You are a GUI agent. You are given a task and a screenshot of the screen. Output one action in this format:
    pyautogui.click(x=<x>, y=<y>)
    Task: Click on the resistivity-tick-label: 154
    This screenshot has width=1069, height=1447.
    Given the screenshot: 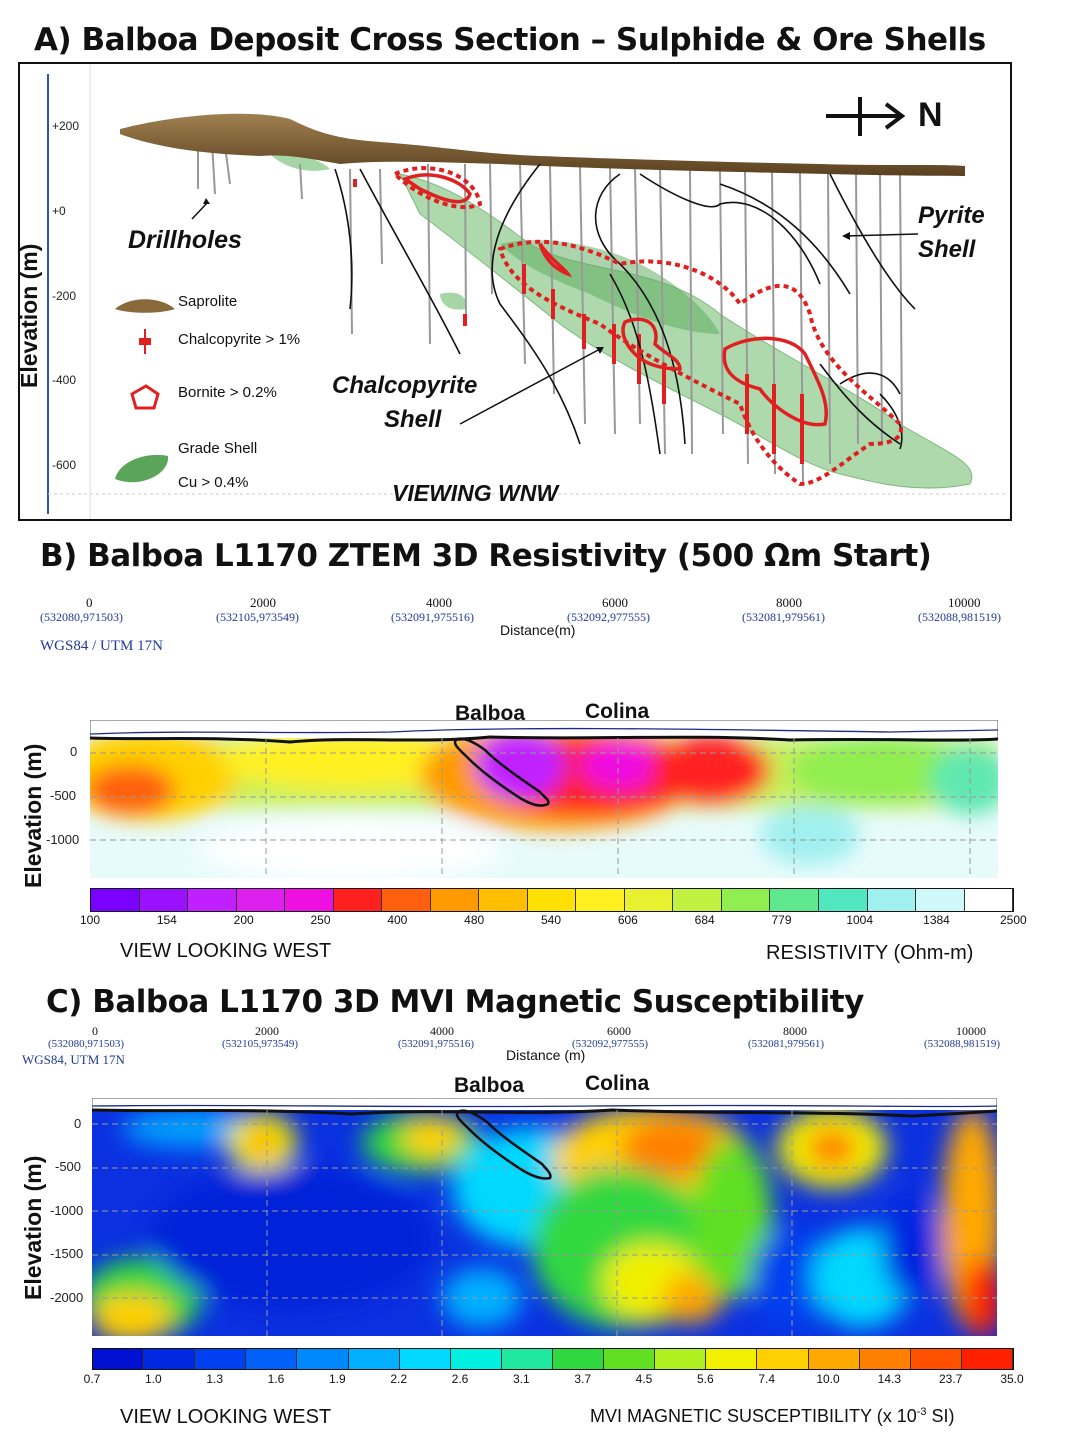 What is the action you would take?
    pyautogui.click(x=166, y=920)
    